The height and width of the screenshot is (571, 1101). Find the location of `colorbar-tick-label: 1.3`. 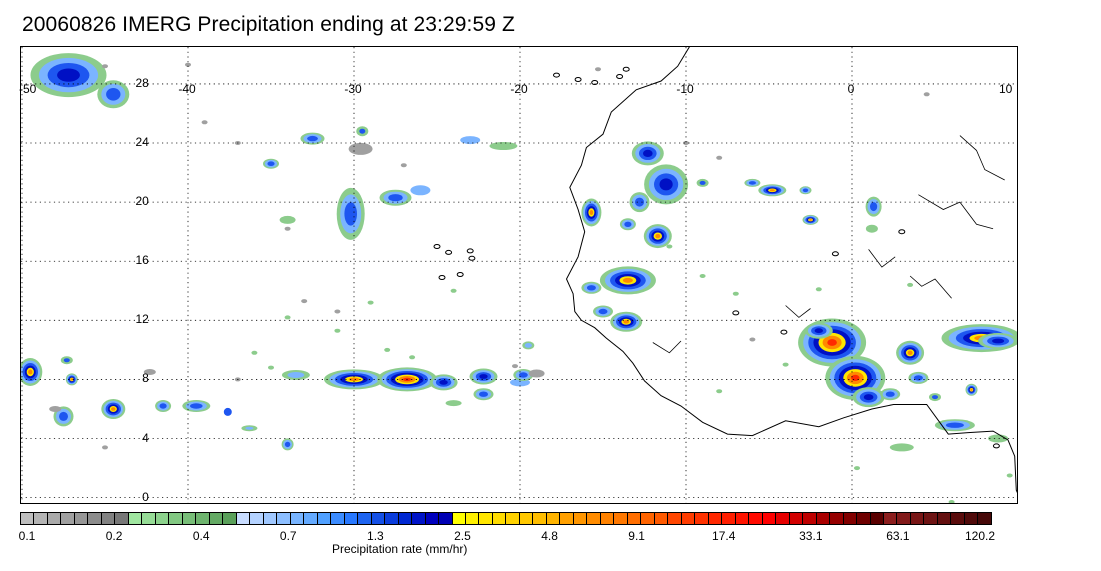

colorbar-tick-label: 1.3 is located at coordinates (375, 536).